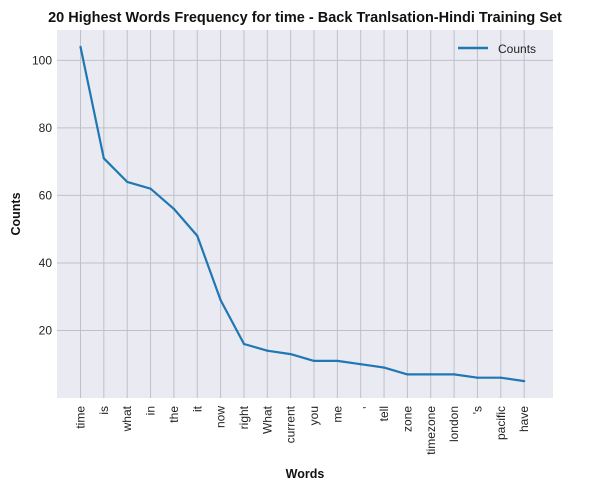  Describe the element at coordinates (431, 430) in the screenshot. I see `x-tick-label: timezone` at that location.